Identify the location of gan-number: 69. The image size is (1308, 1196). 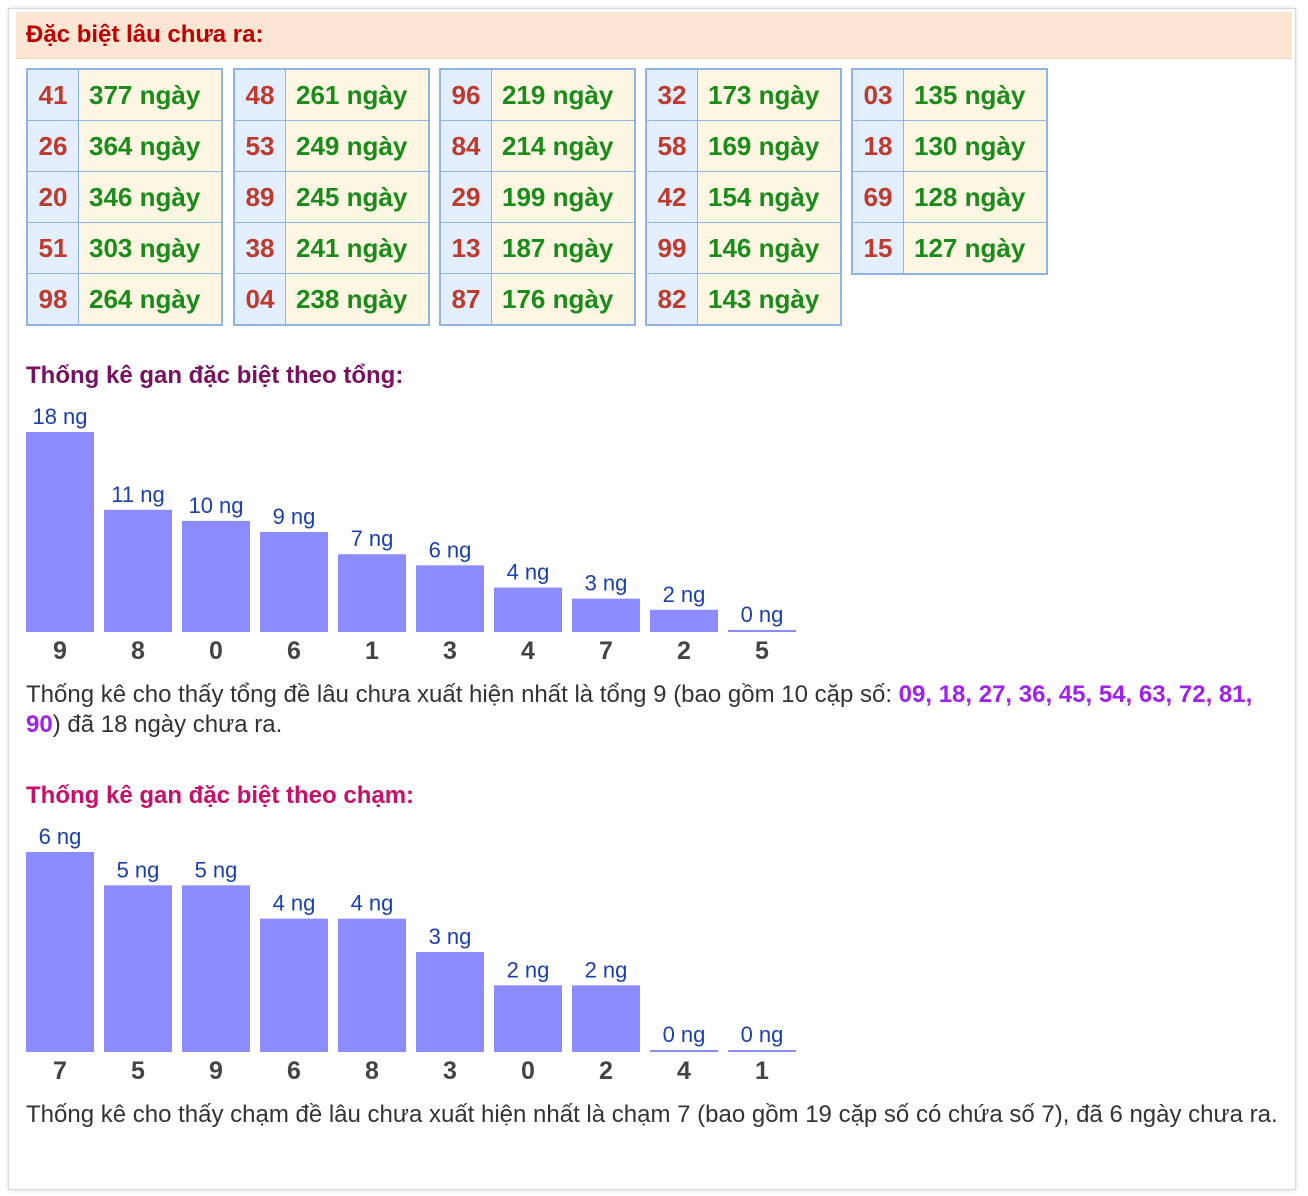
(877, 197).